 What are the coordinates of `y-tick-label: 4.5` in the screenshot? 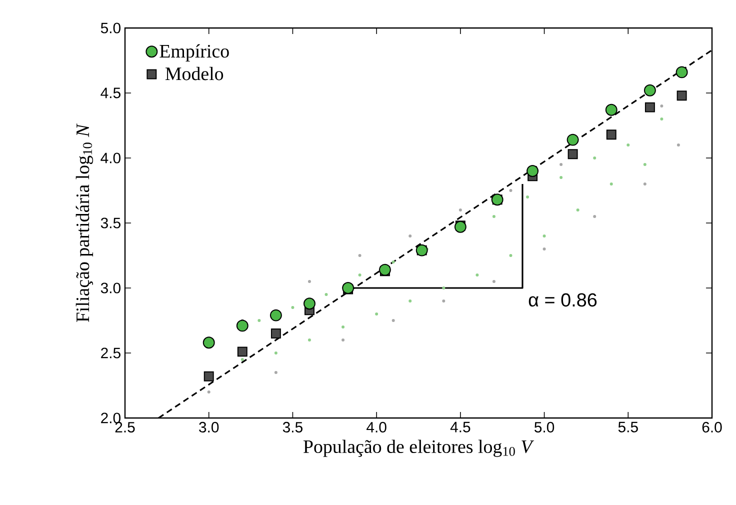 It's located at (110, 93).